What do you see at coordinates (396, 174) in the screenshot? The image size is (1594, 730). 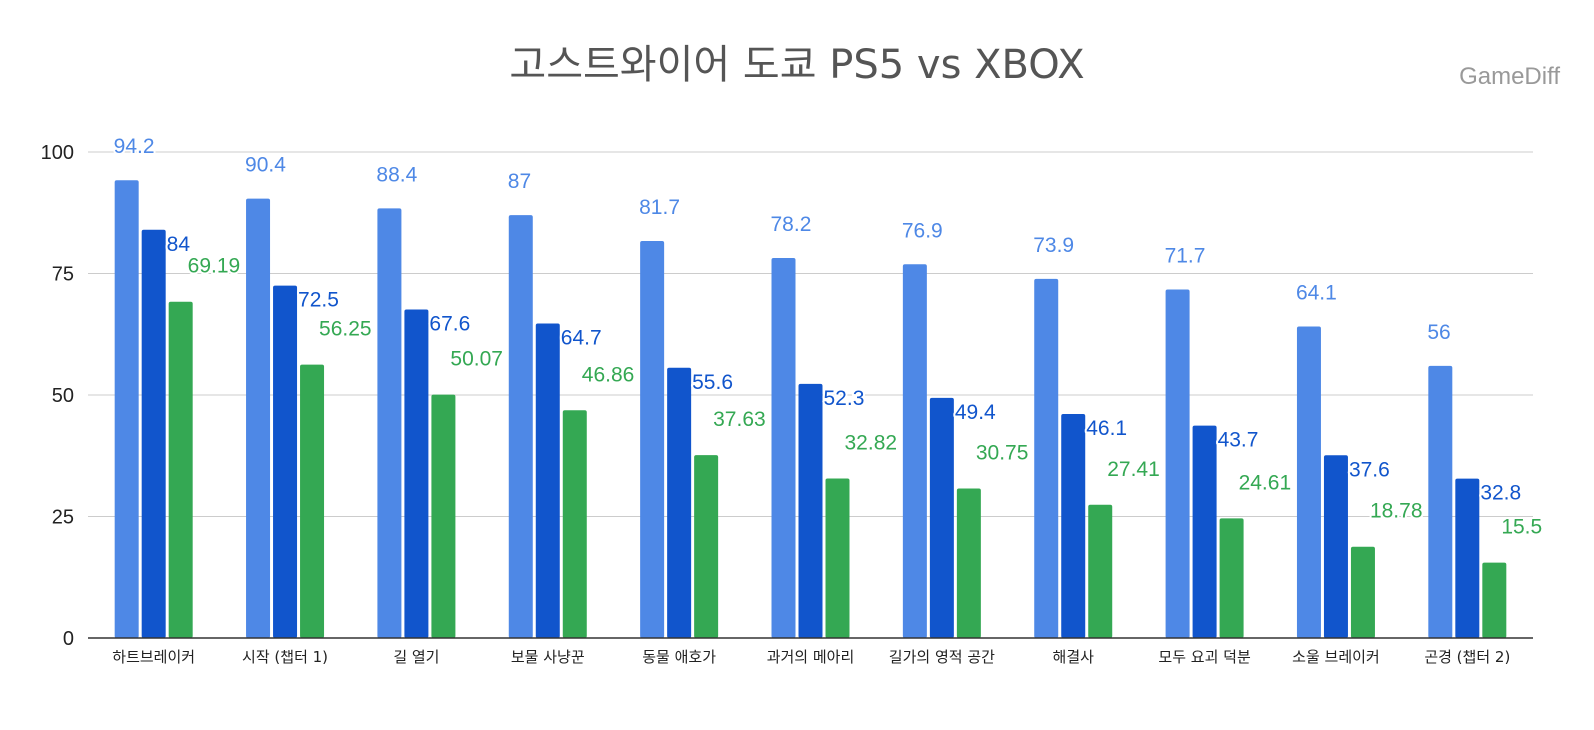 I see `data-label-series-1-2: 88.4` at bounding box center [396, 174].